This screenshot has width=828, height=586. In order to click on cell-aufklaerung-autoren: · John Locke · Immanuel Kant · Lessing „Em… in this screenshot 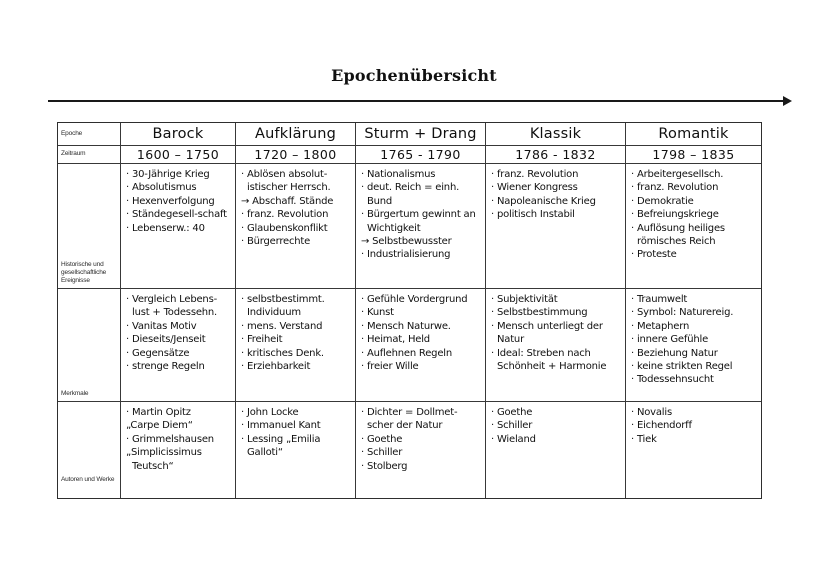, I will do `click(296, 450)`.